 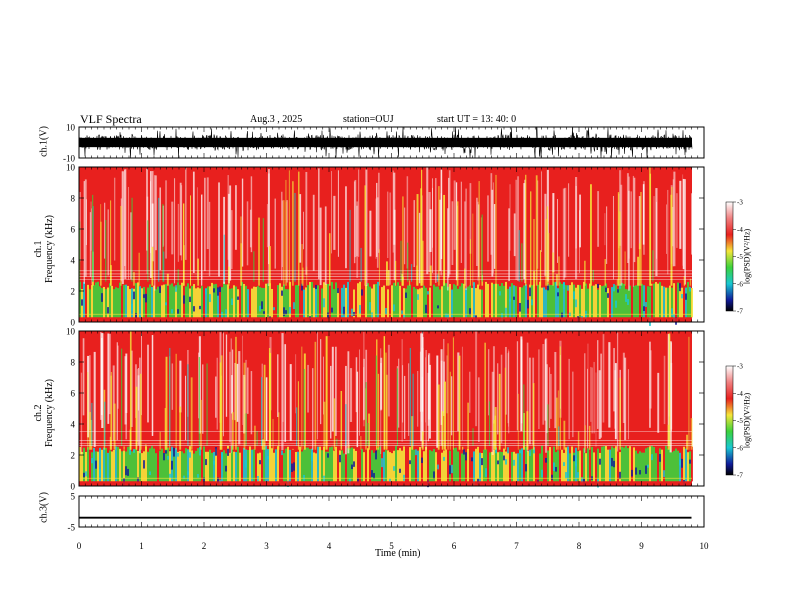 What do you see at coordinates (79, 546) in the screenshot?
I see `x-tick-label: 0` at bounding box center [79, 546].